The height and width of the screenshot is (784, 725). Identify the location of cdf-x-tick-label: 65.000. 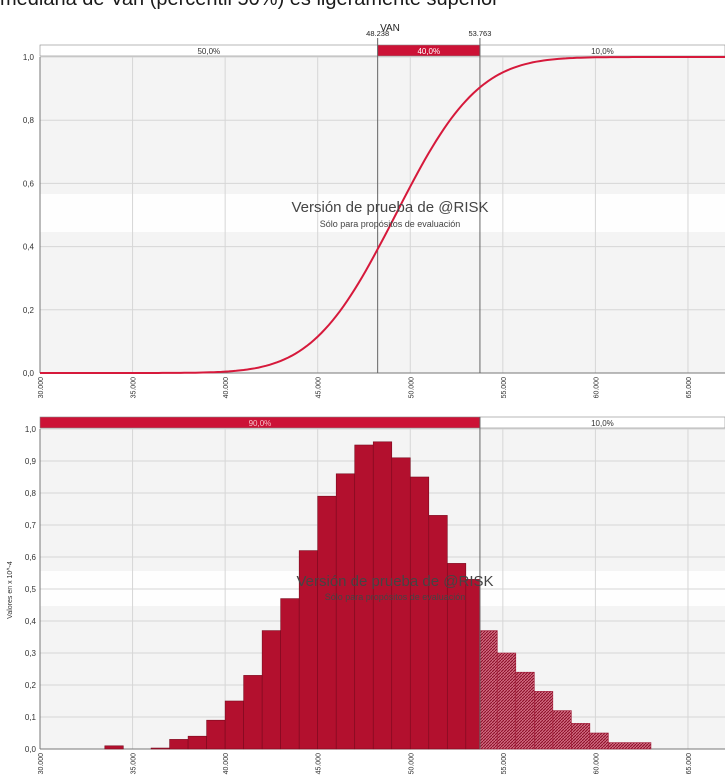
(689, 388).